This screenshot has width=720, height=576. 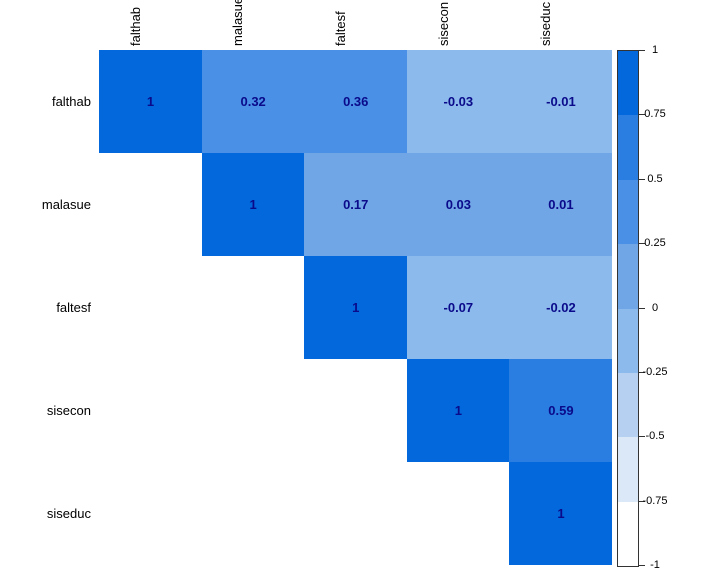 What do you see at coordinates (561, 513) in the screenshot?
I see `correlation-cell-siseduc-siseduc: 1` at bounding box center [561, 513].